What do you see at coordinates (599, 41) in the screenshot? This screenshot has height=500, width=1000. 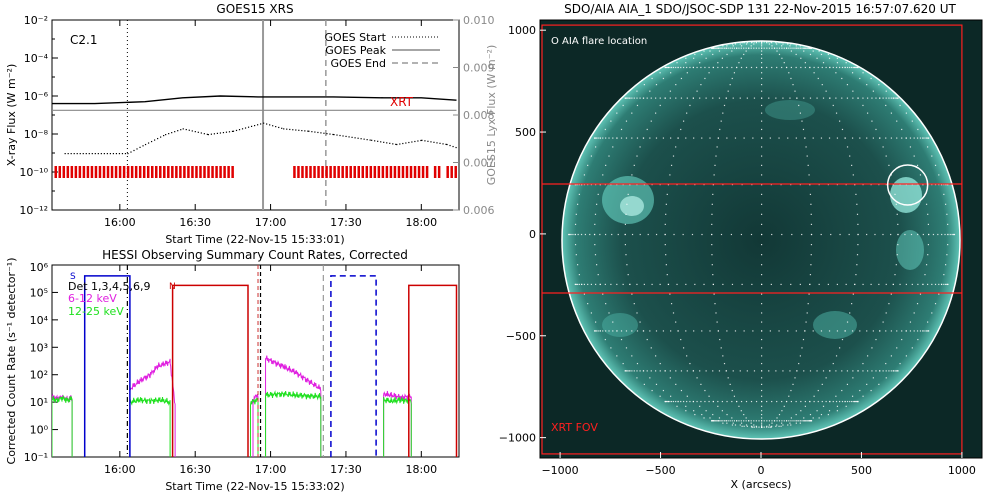 I see `aia-legend-label: O AIA flare location` at bounding box center [599, 41].